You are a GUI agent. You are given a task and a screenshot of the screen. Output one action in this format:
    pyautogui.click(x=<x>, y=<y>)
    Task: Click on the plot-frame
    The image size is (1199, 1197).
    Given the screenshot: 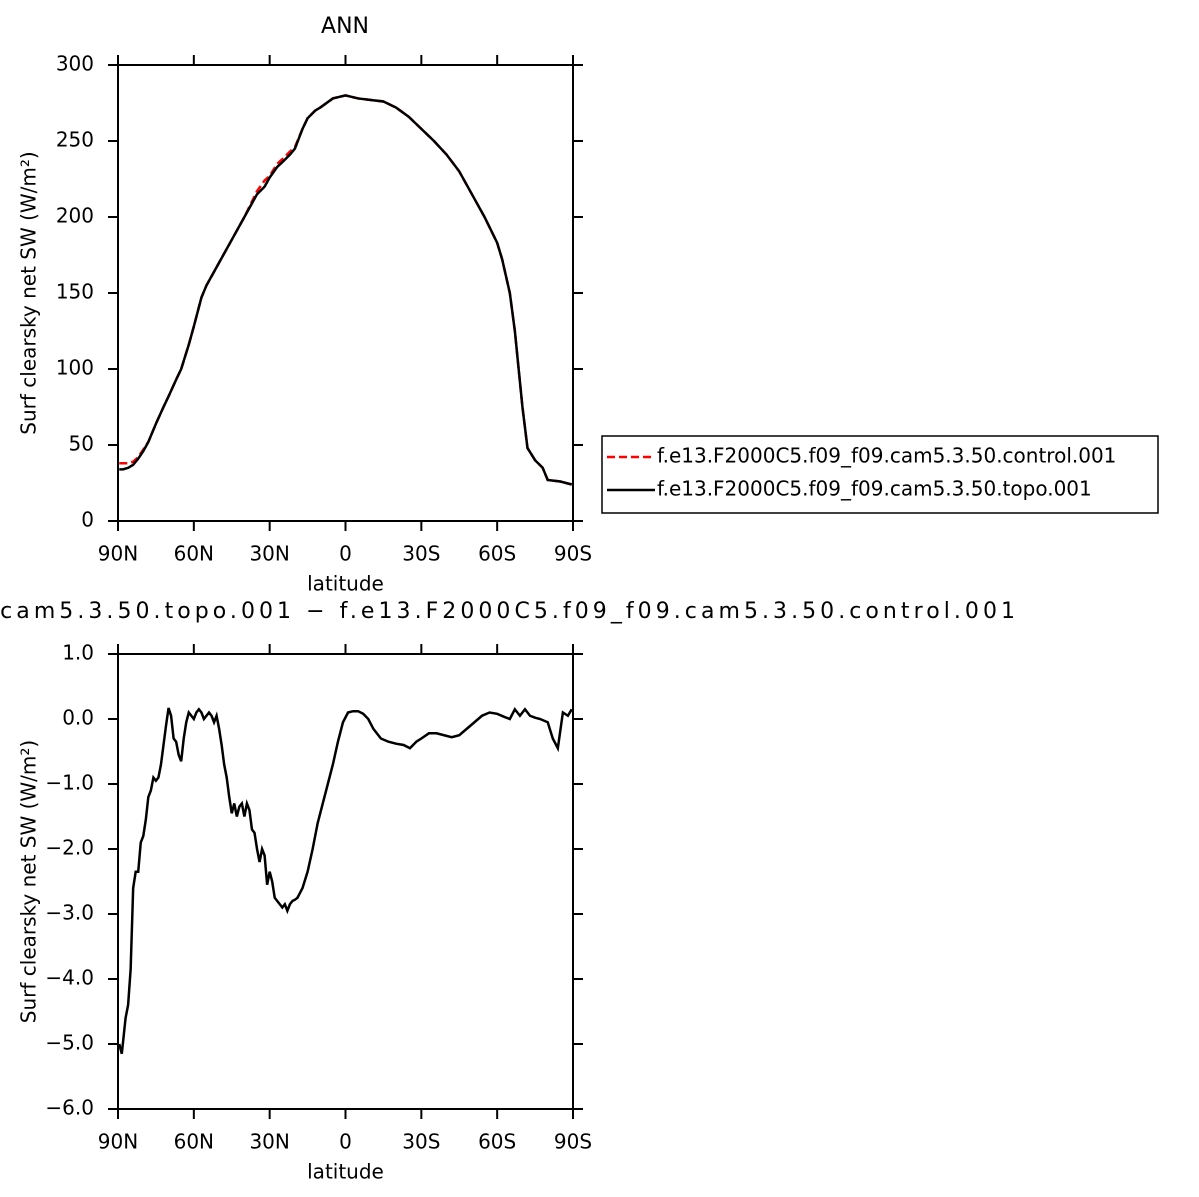 What is the action you would take?
    pyautogui.click(x=345, y=293)
    